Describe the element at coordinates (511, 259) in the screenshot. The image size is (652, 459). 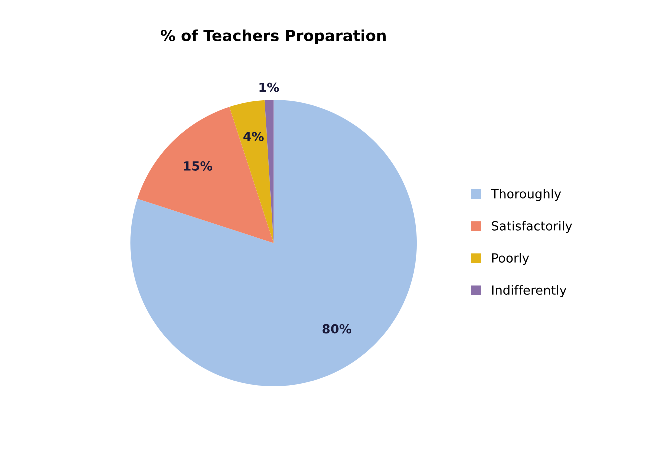
I see `legend-label: Poorly` at that location.